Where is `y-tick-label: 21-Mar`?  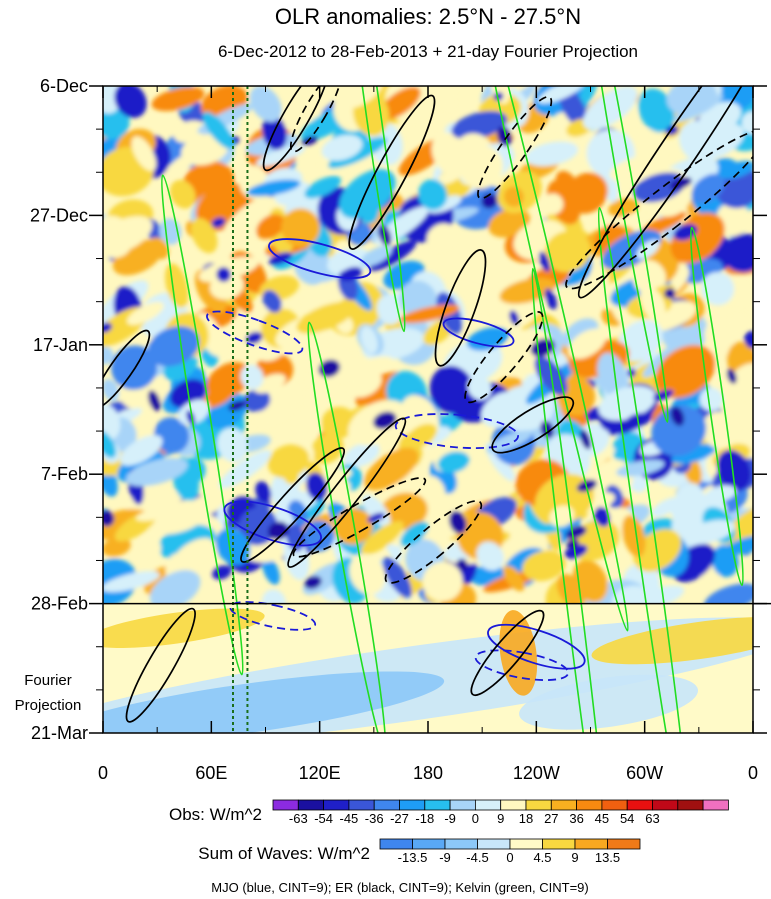 y-tick-label: 21-Mar is located at coordinates (59, 733).